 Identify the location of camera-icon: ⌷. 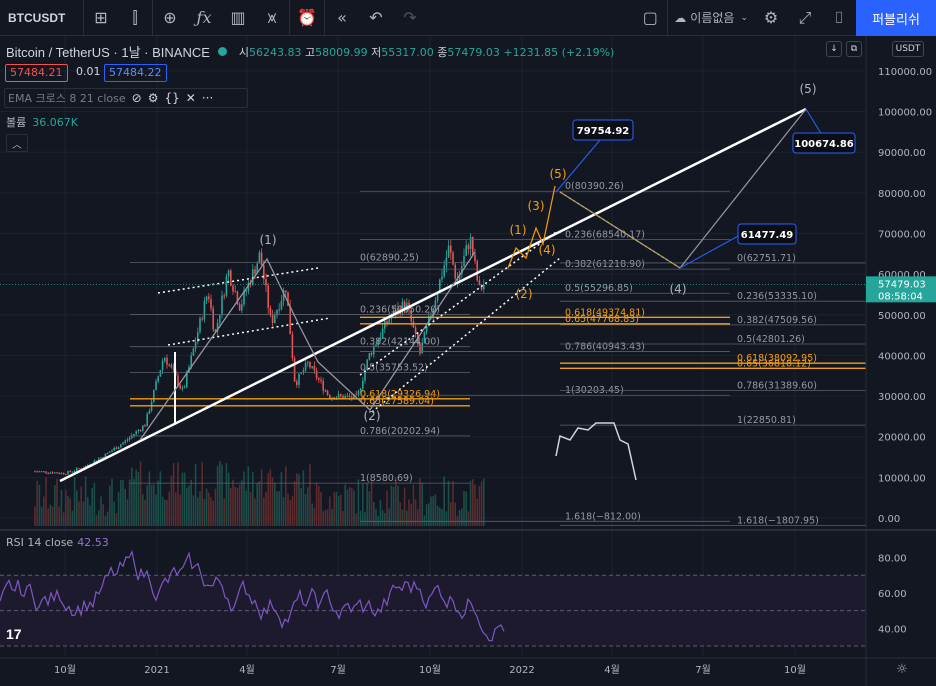
(839, 17).